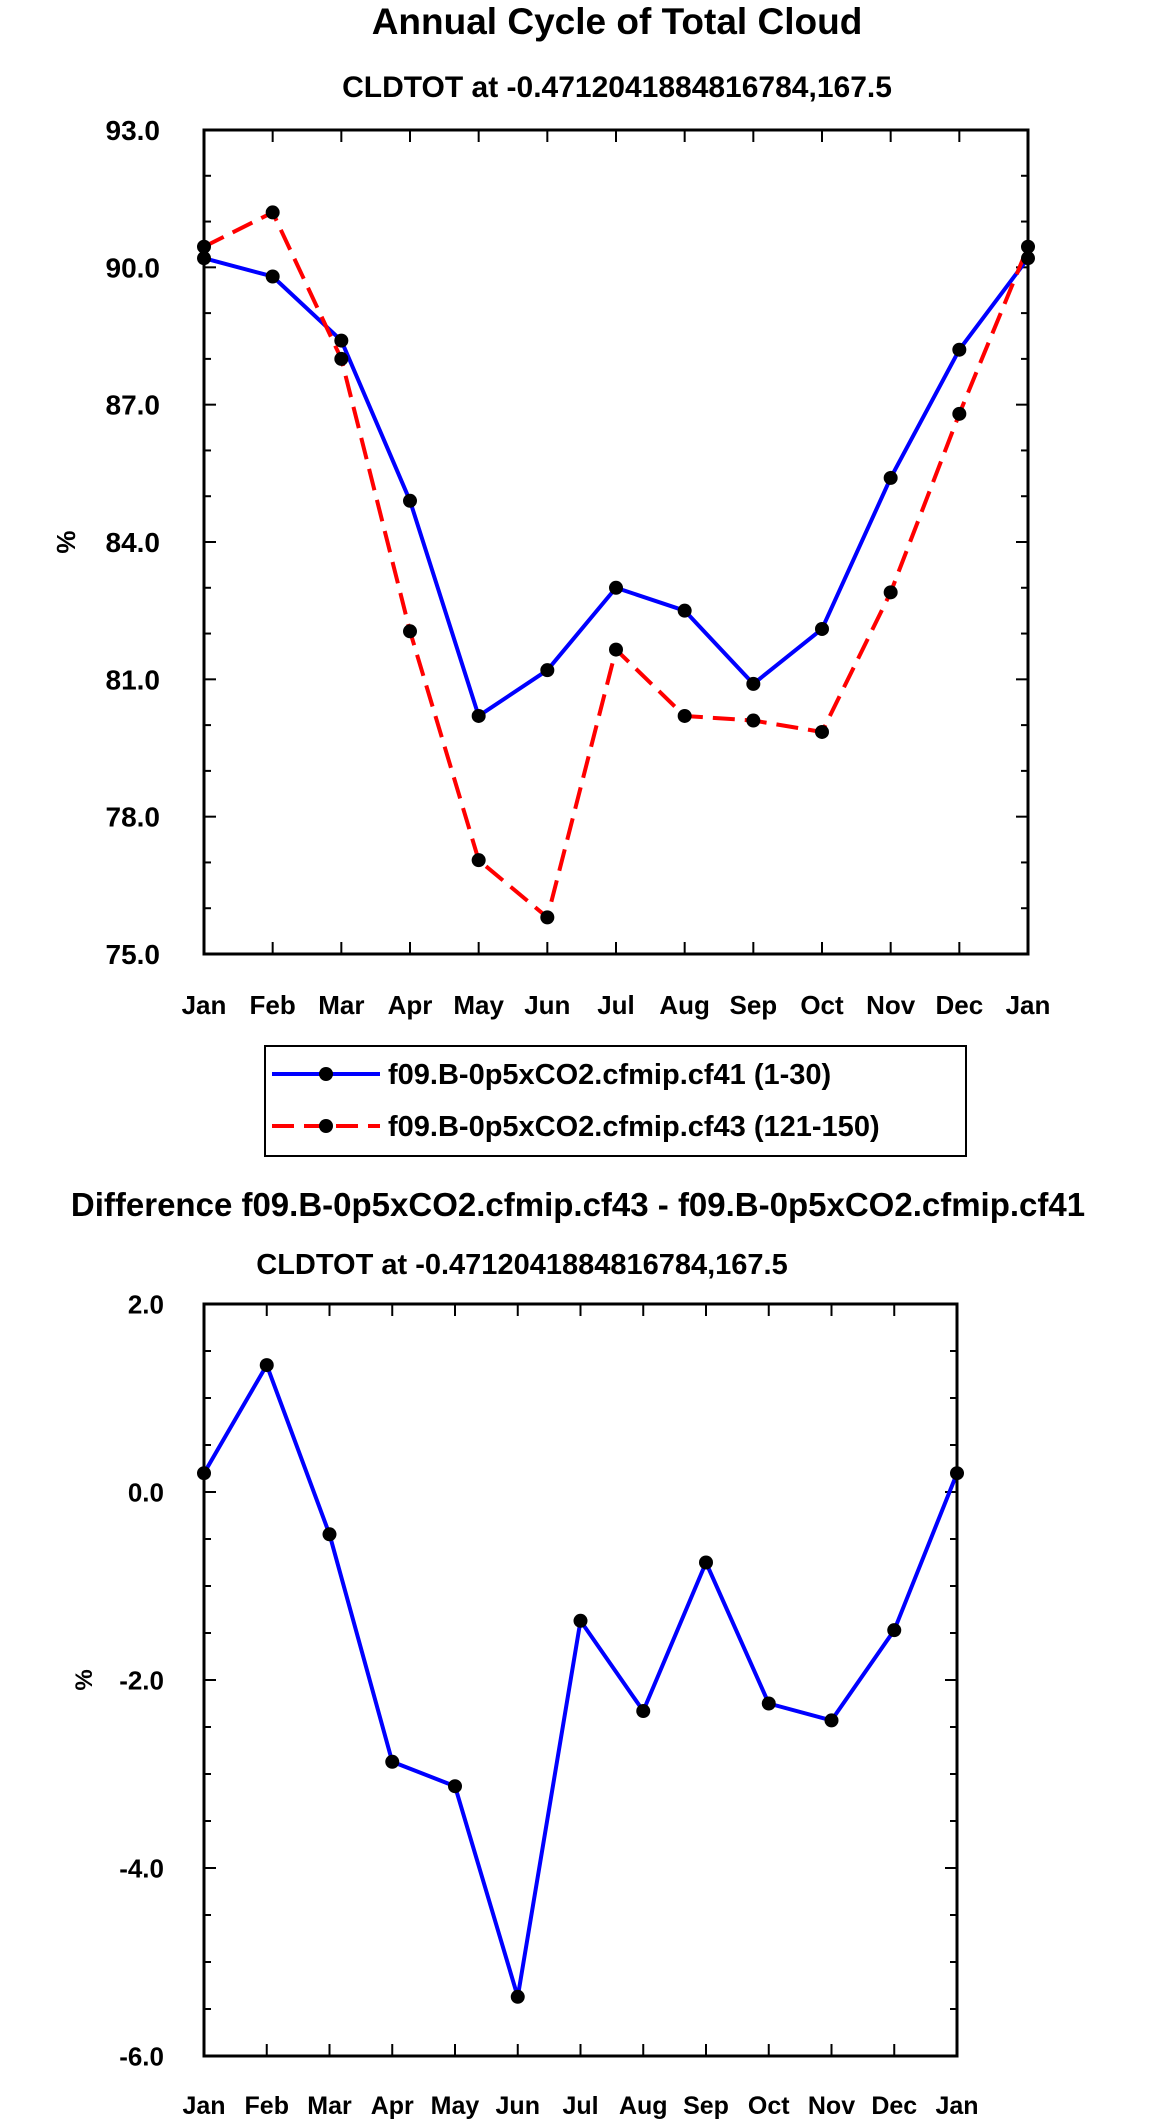  What do you see at coordinates (84, 1679) in the screenshot?
I see `chart2-ylabel: %` at bounding box center [84, 1679].